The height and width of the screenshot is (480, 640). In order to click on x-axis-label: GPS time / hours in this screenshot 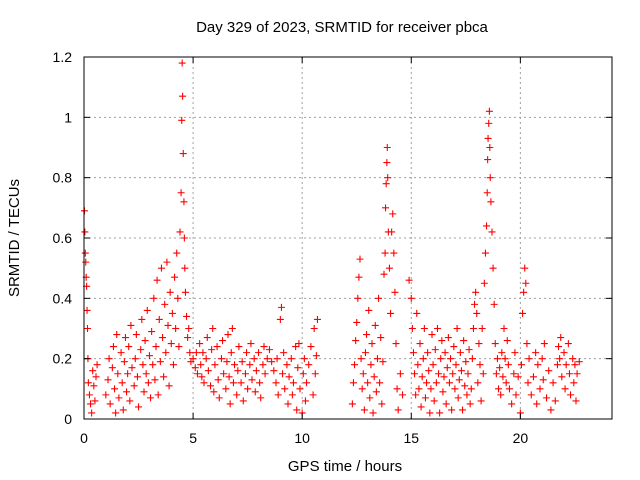, I will do `click(345, 466)`.